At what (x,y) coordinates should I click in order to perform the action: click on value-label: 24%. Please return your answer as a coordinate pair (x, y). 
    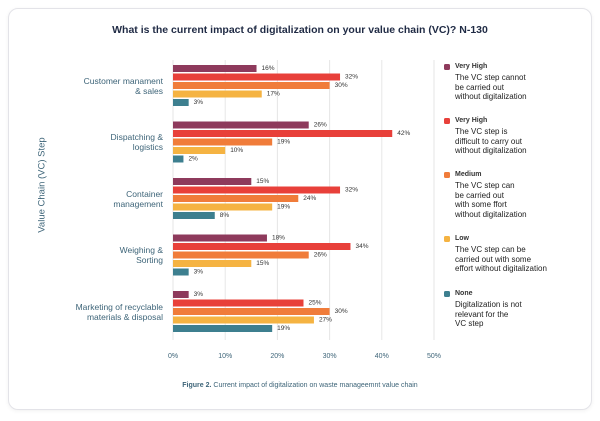
    Looking at the image, I should click on (309, 198).